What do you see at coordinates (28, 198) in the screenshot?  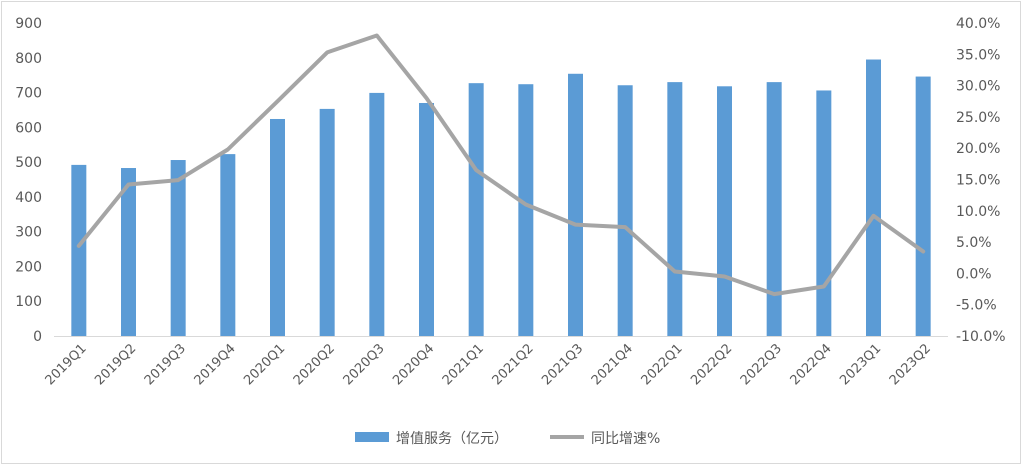 I see `y-left-tick-label: 400` at bounding box center [28, 198].